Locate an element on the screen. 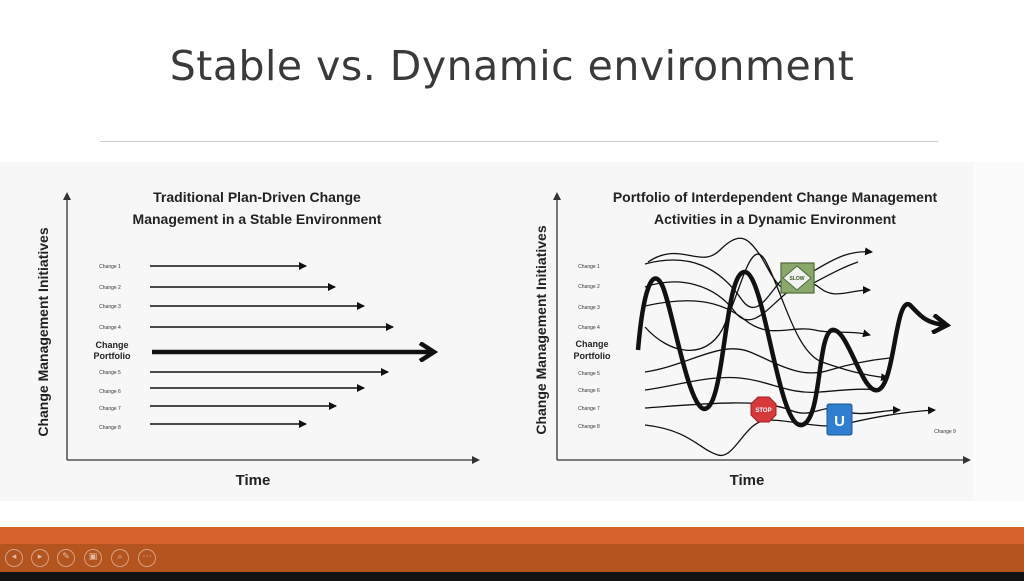 The height and width of the screenshot is (581, 1024). zoom-icon: ⌕ is located at coordinates (120, 558).